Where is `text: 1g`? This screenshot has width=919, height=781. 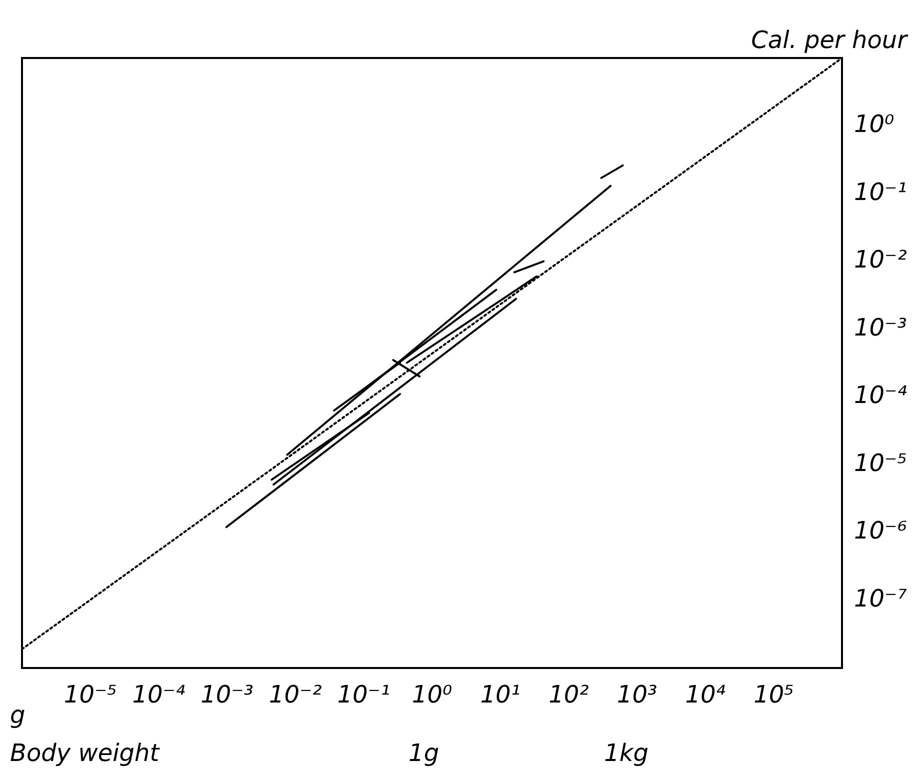 text: 1g is located at coordinates (424, 753).